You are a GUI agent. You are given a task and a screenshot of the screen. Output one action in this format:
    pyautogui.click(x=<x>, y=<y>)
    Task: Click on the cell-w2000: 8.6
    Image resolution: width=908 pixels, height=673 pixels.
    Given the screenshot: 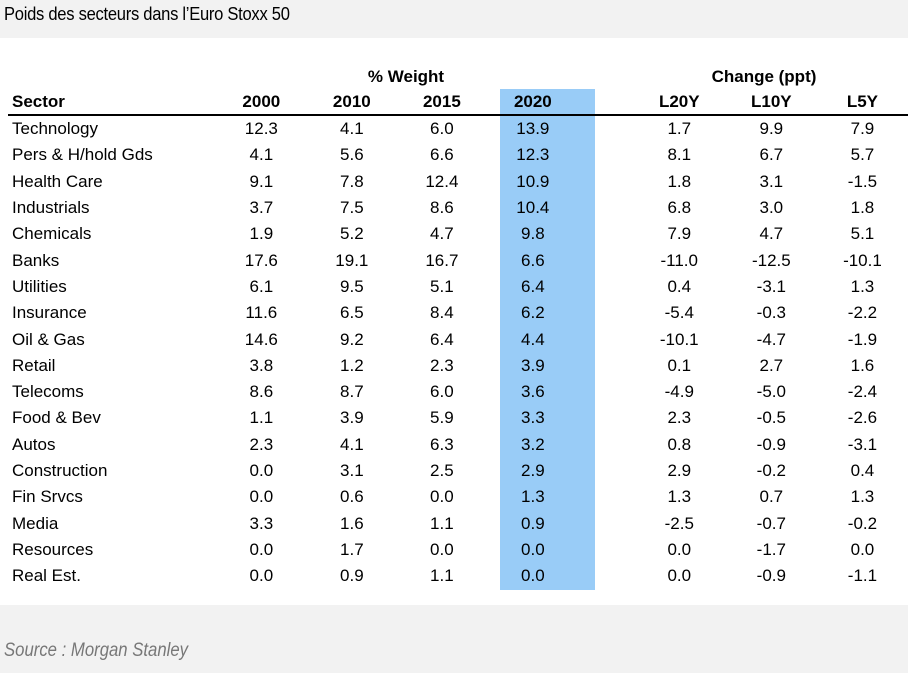 What is the action you would take?
    pyautogui.click(x=261, y=392)
    